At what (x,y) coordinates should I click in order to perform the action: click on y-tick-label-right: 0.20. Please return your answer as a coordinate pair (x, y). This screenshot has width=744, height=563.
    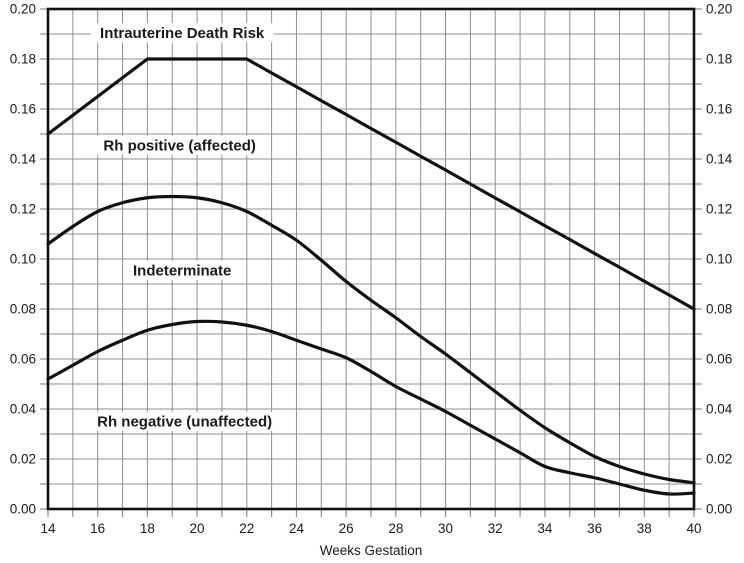
    Looking at the image, I should click on (719, 9).